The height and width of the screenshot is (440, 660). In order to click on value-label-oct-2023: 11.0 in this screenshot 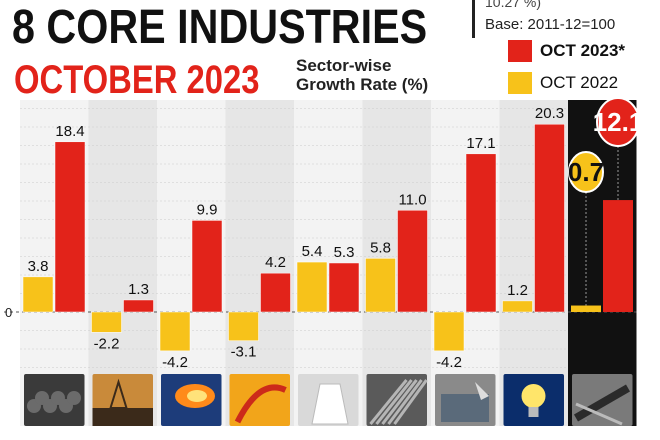, I will do `click(412, 199)`.